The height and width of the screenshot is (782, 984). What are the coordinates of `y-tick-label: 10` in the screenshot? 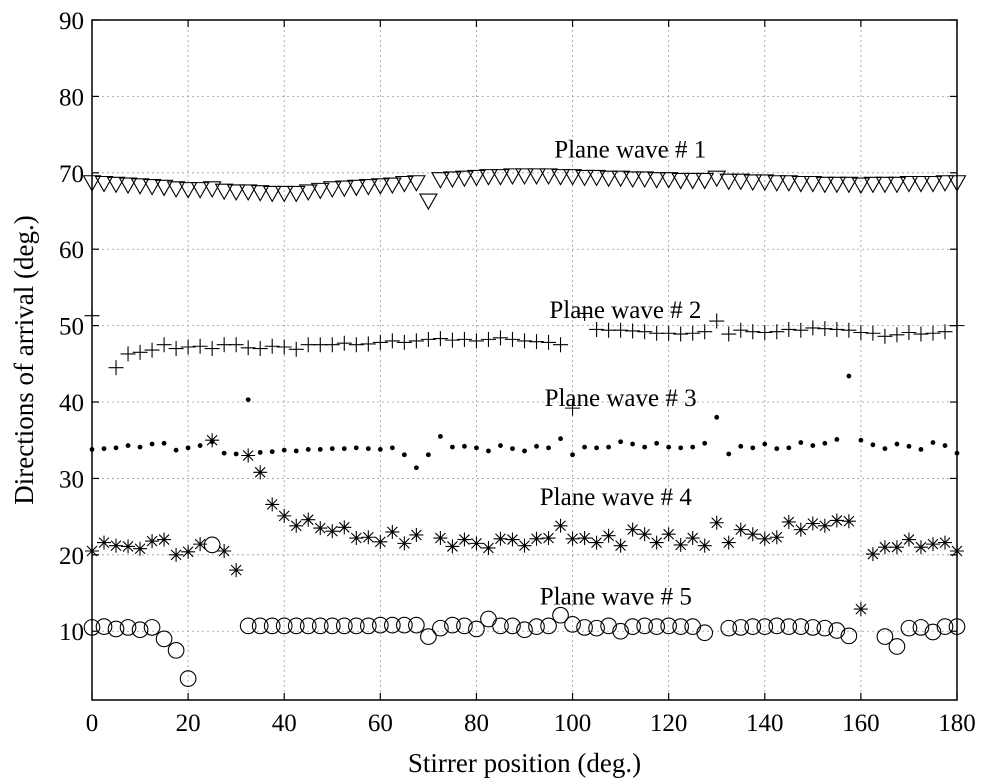 It's located at (71, 632).